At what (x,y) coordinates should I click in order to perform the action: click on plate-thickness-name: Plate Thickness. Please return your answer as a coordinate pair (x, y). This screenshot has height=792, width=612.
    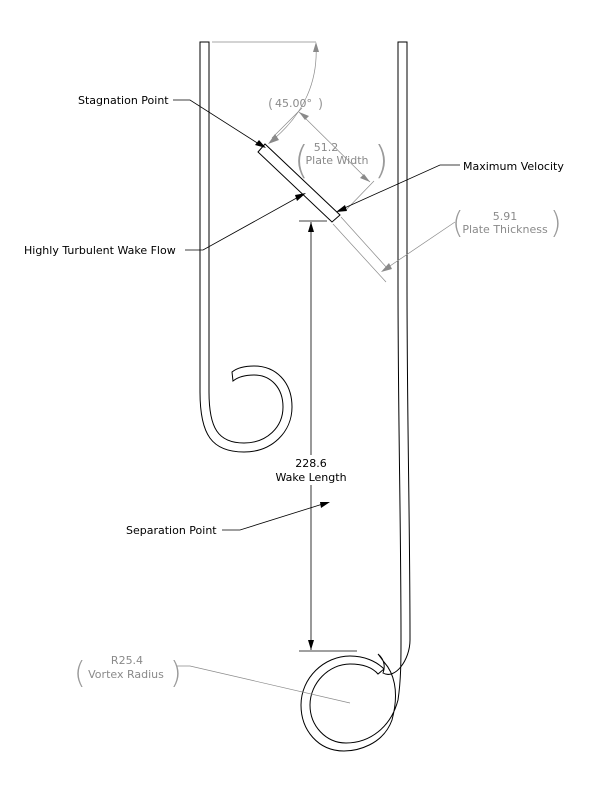
    Looking at the image, I should click on (505, 229).